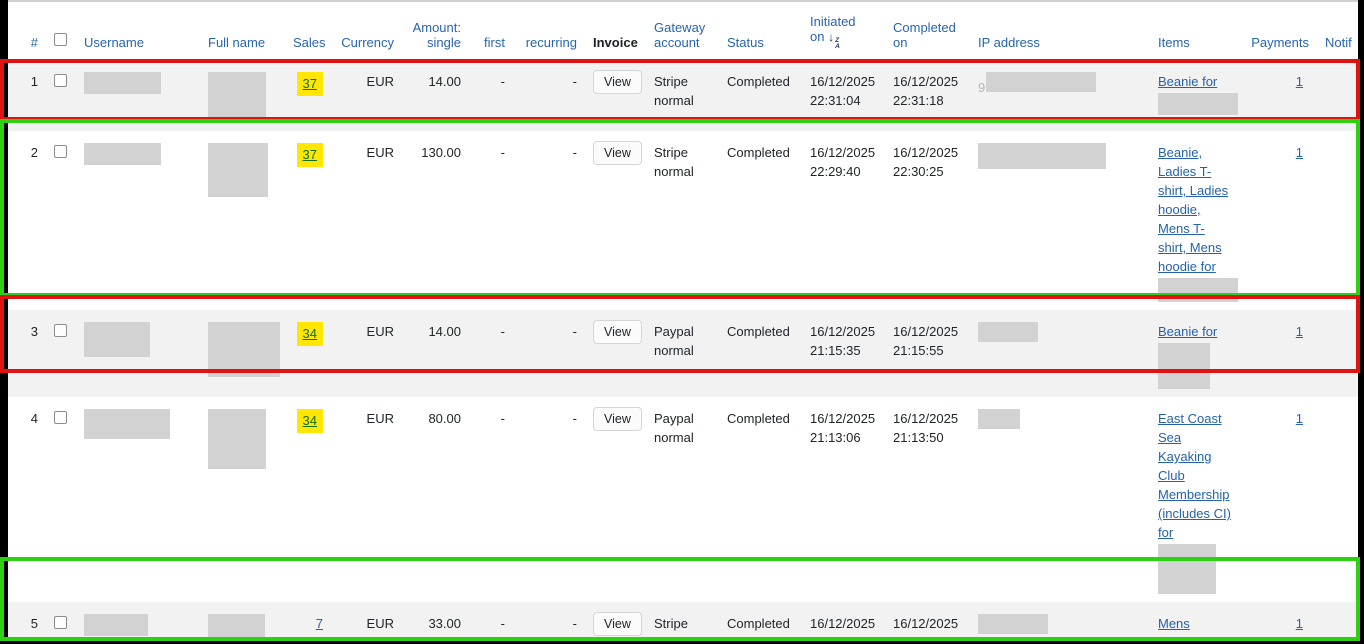 The image size is (1364, 644). What do you see at coordinates (843, 95) in the screenshot?
I see `initiated-on-cell: 16/12/2025 22:31:04` at bounding box center [843, 95].